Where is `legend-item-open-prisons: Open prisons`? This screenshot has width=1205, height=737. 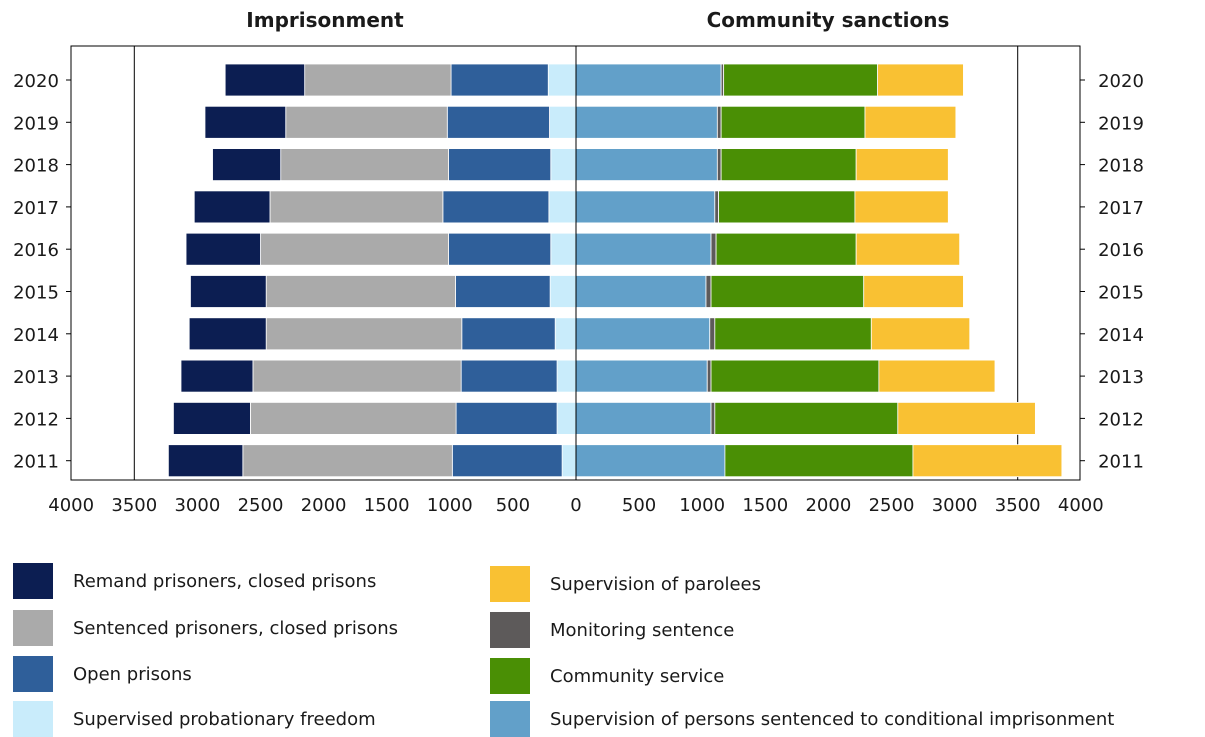
legend-item-open-prisons: Open prisons is located at coordinates (102, 674).